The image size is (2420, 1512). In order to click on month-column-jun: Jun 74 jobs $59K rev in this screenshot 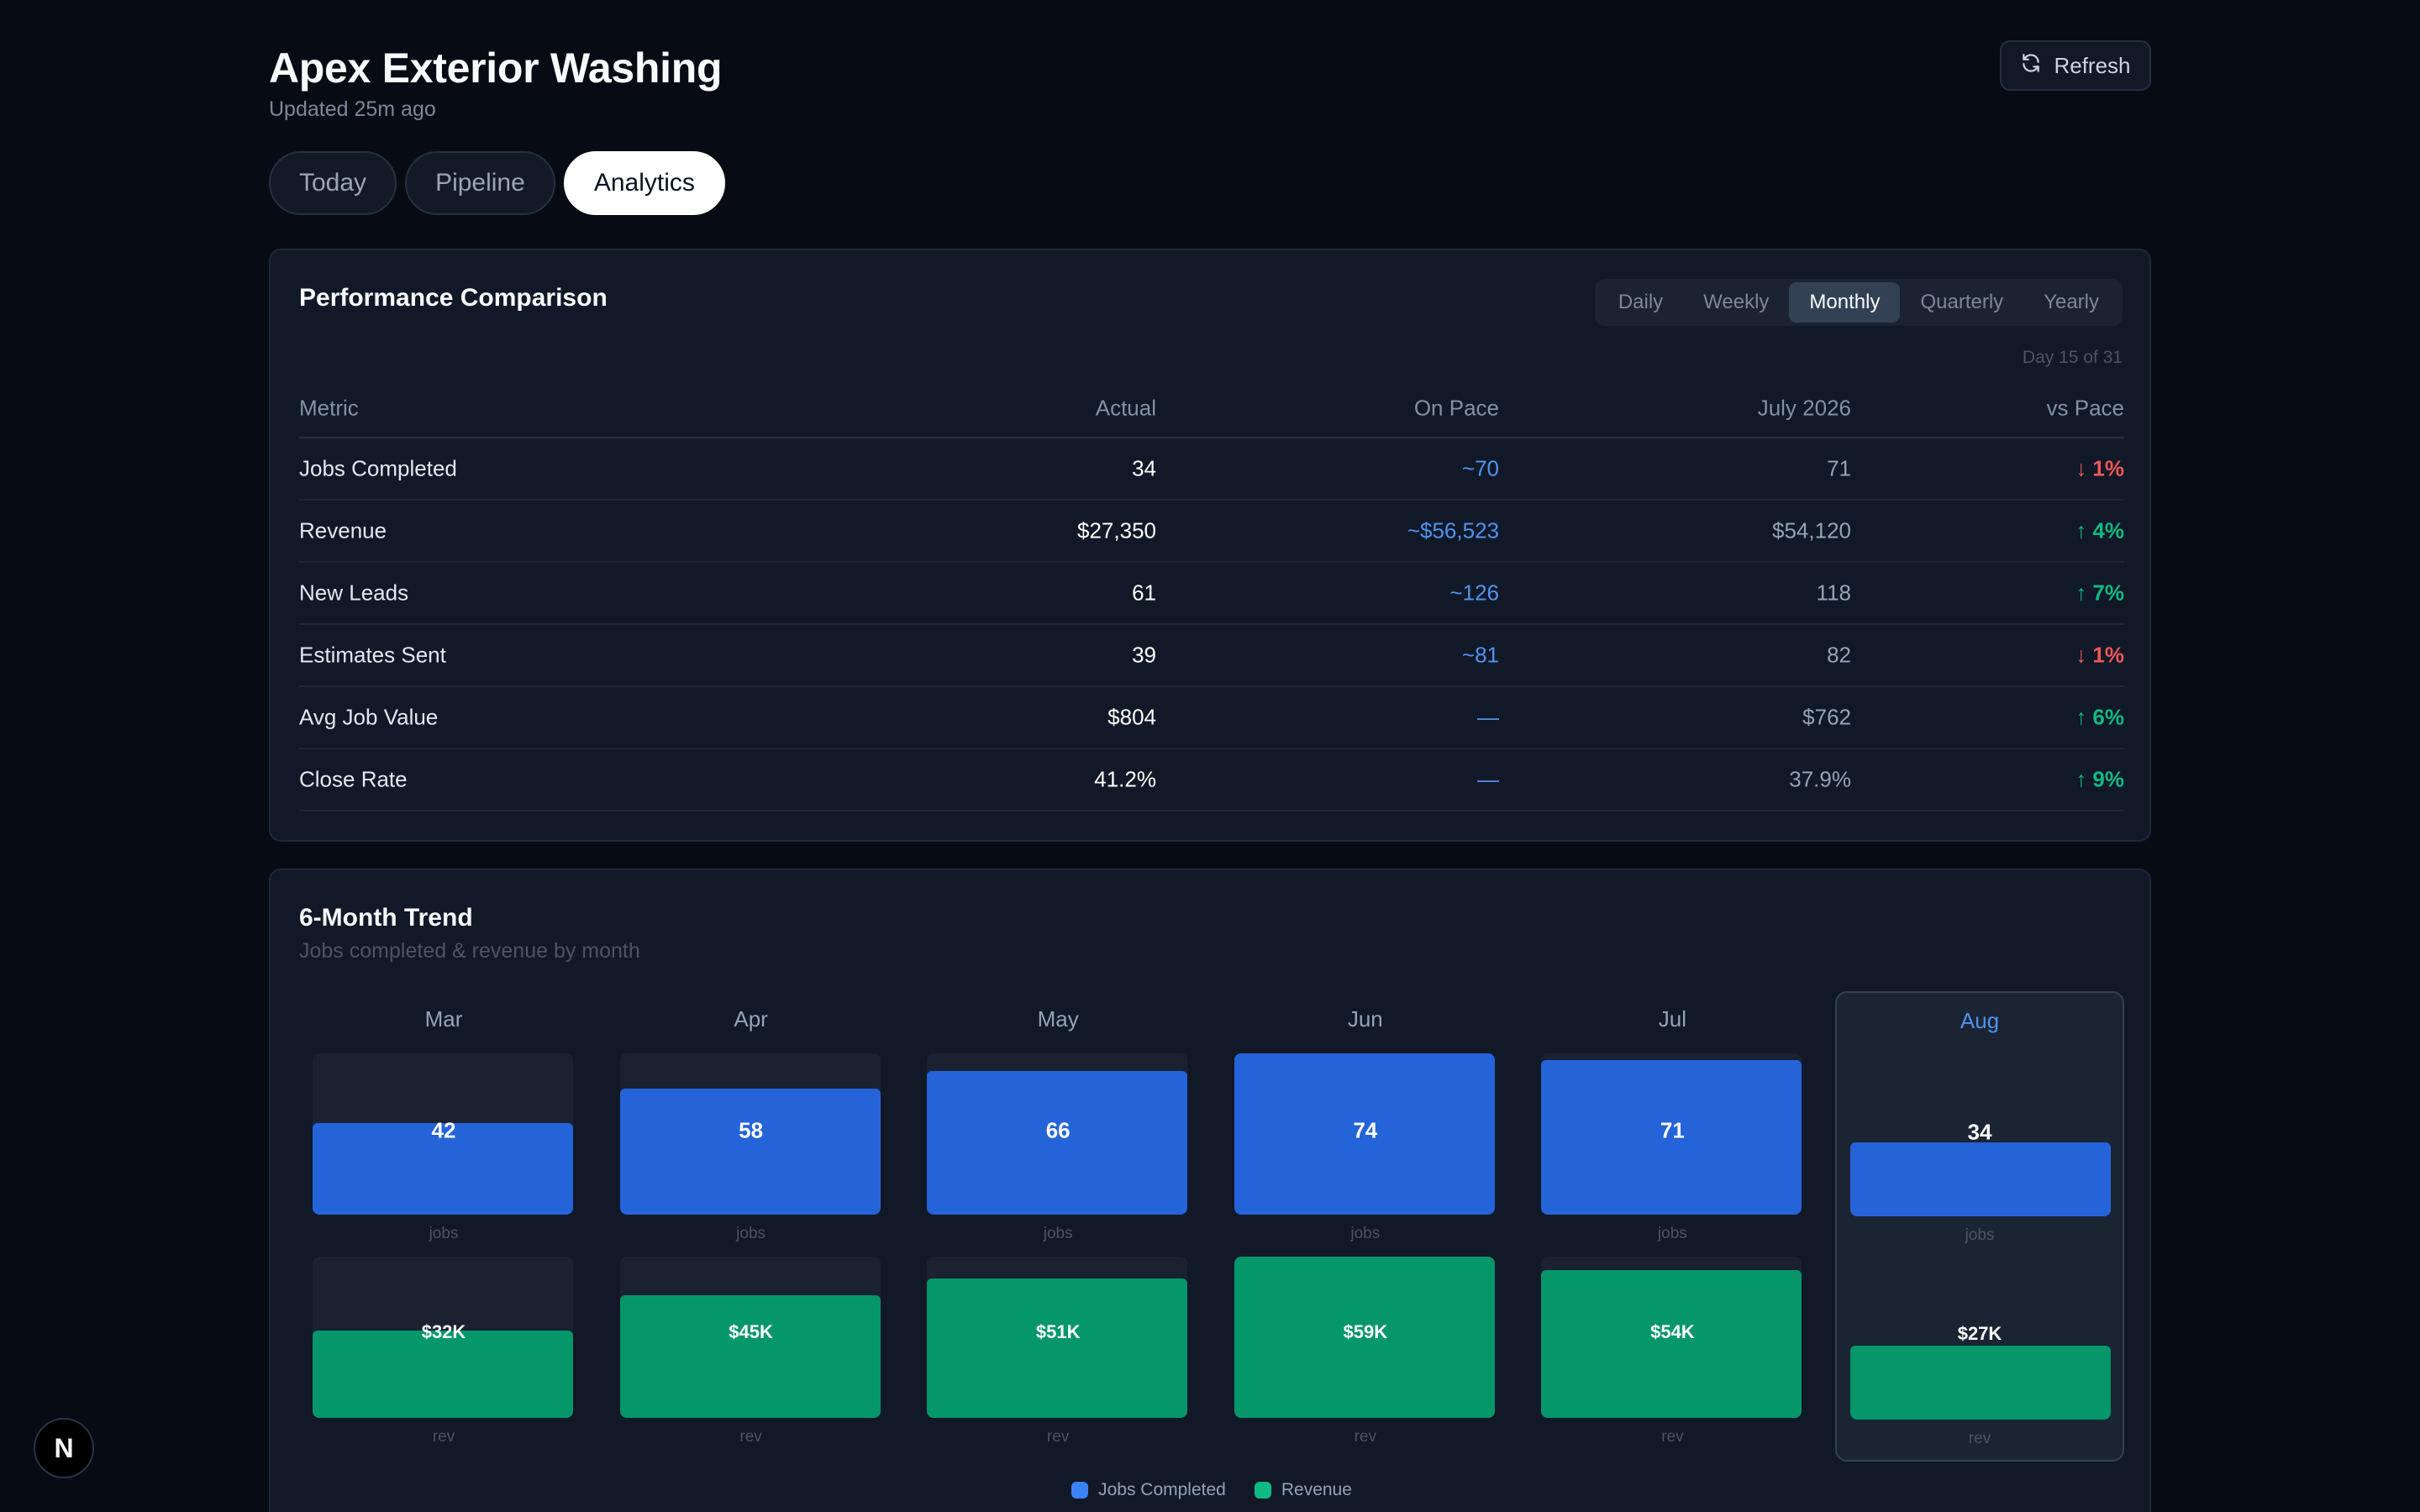, I will do `click(1365, 1226)`.